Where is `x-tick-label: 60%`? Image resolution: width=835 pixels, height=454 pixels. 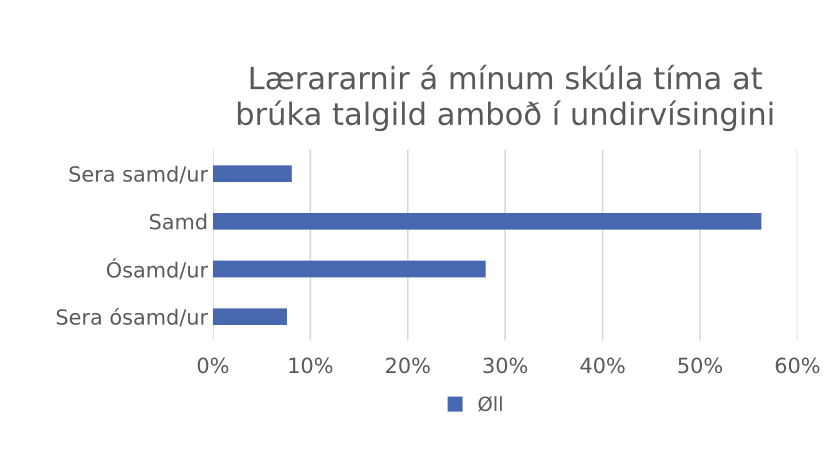
x-tick-label: 60% is located at coordinates (798, 366).